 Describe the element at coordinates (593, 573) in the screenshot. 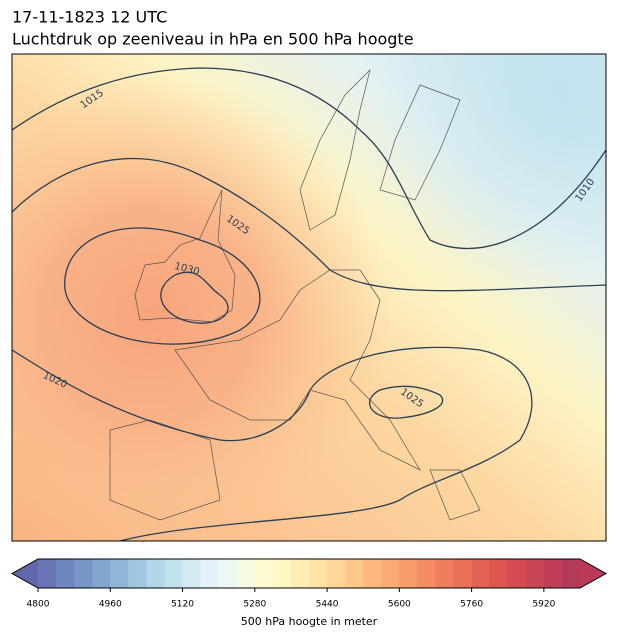

I see `colorbar-over` at that location.